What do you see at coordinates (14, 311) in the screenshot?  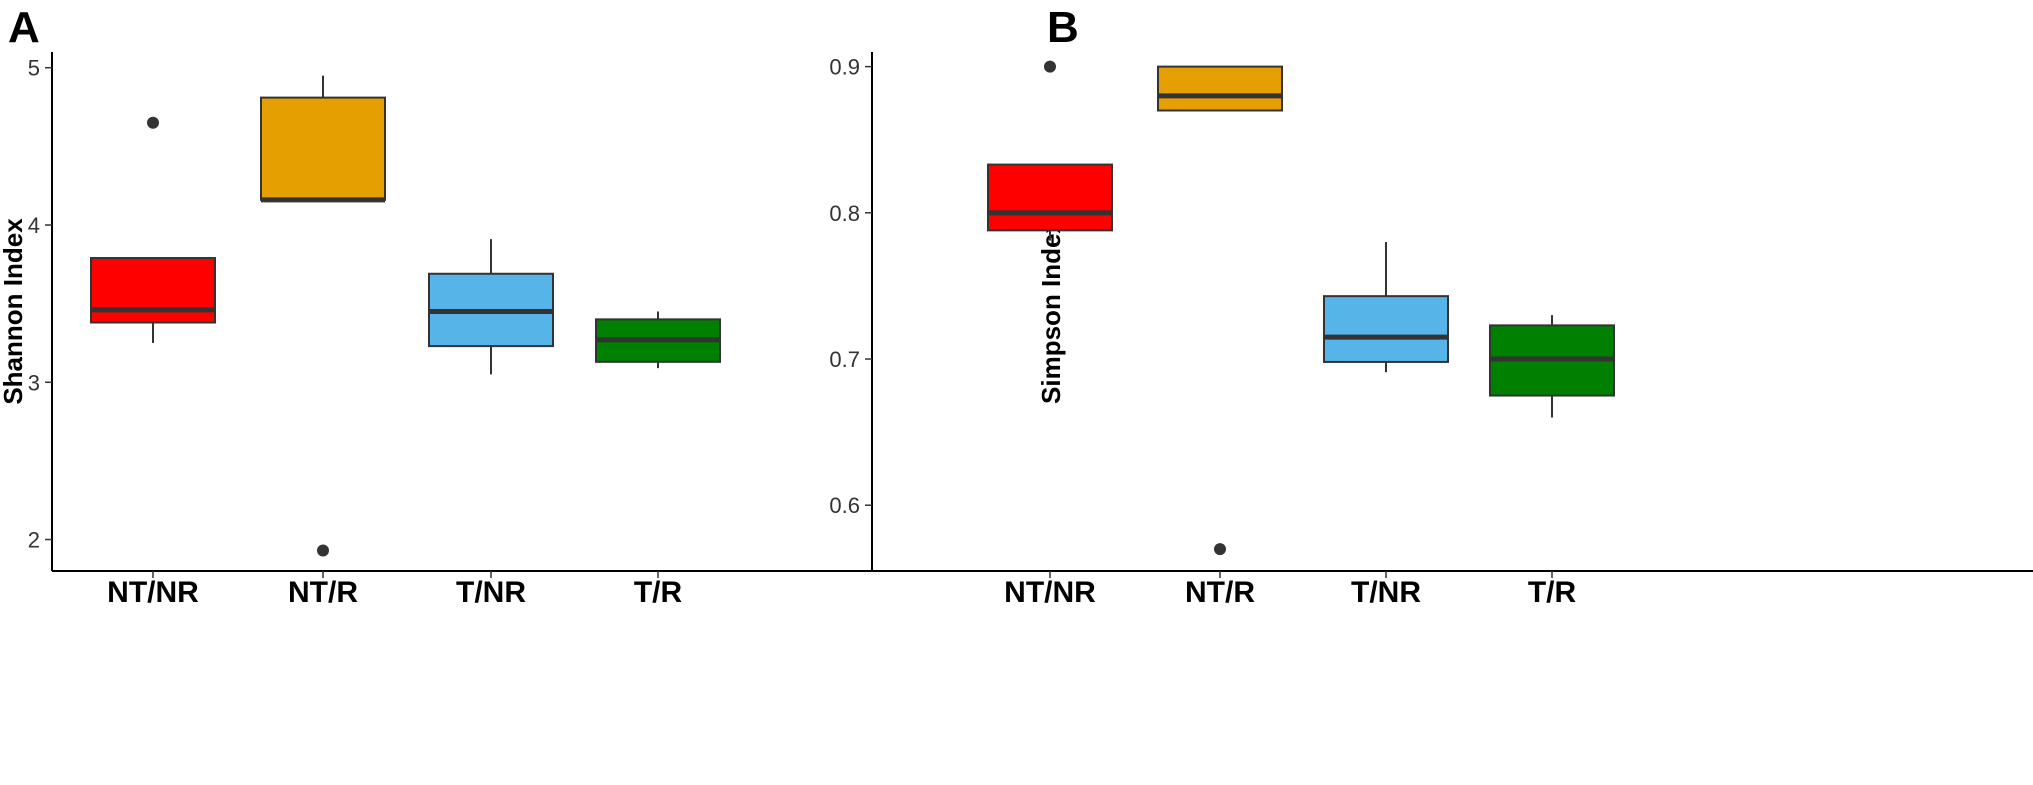 I see `panel-a-y-axis-label: Shannon Index` at bounding box center [14, 311].